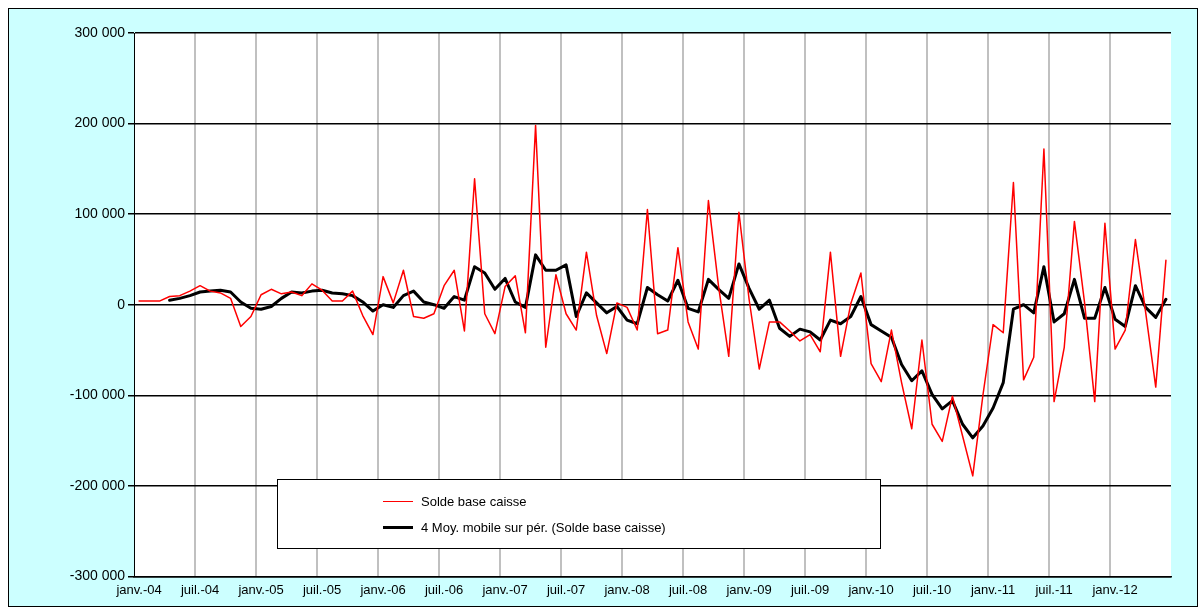  What do you see at coordinates (100, 122) in the screenshot?
I see `y-tick-label: 200 000` at bounding box center [100, 122].